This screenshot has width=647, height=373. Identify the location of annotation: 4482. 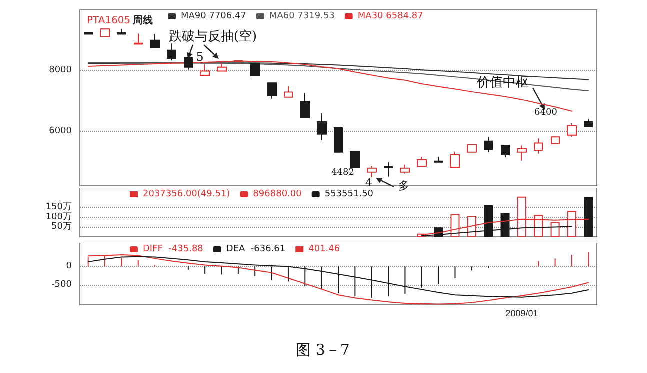
(343, 173).